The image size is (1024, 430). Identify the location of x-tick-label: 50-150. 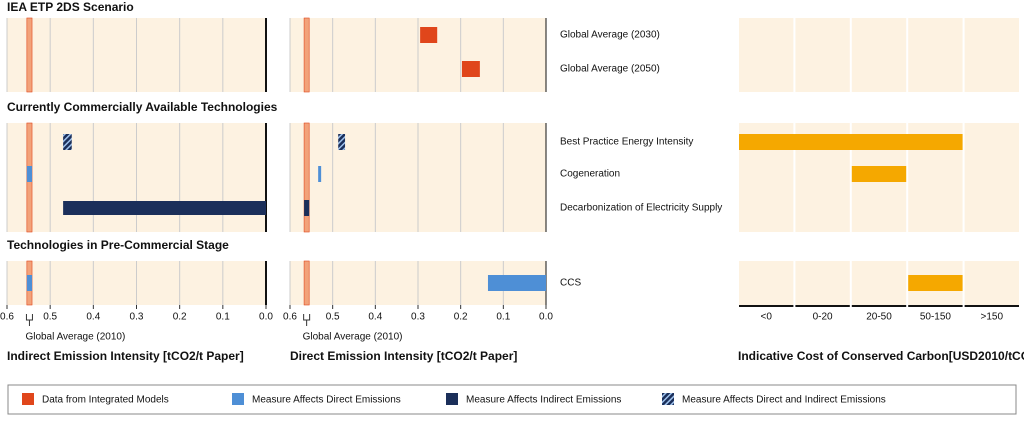
(936, 317).